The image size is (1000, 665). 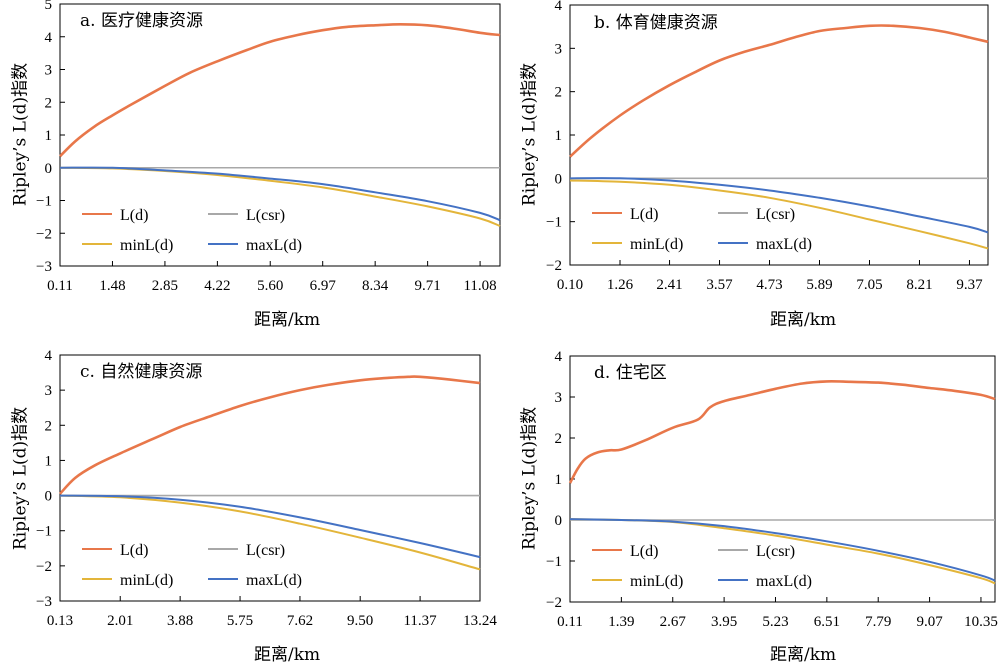 I want to click on panel-title: b. 体育健康资源, so click(x=656, y=23).